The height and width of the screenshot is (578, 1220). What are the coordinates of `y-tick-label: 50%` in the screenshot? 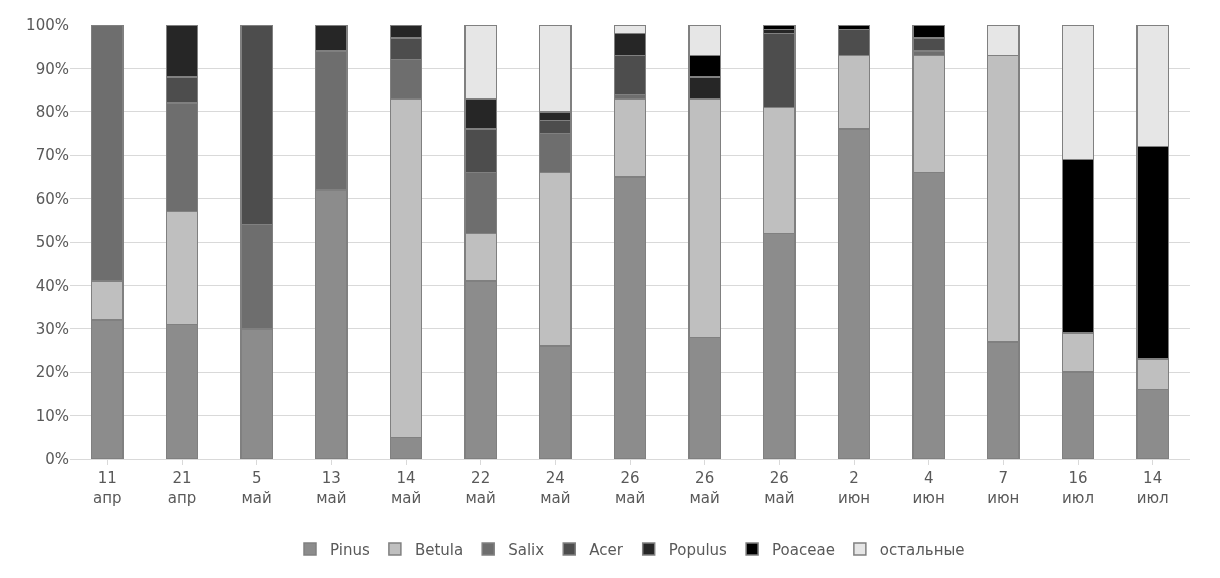 It's located at (52, 242).